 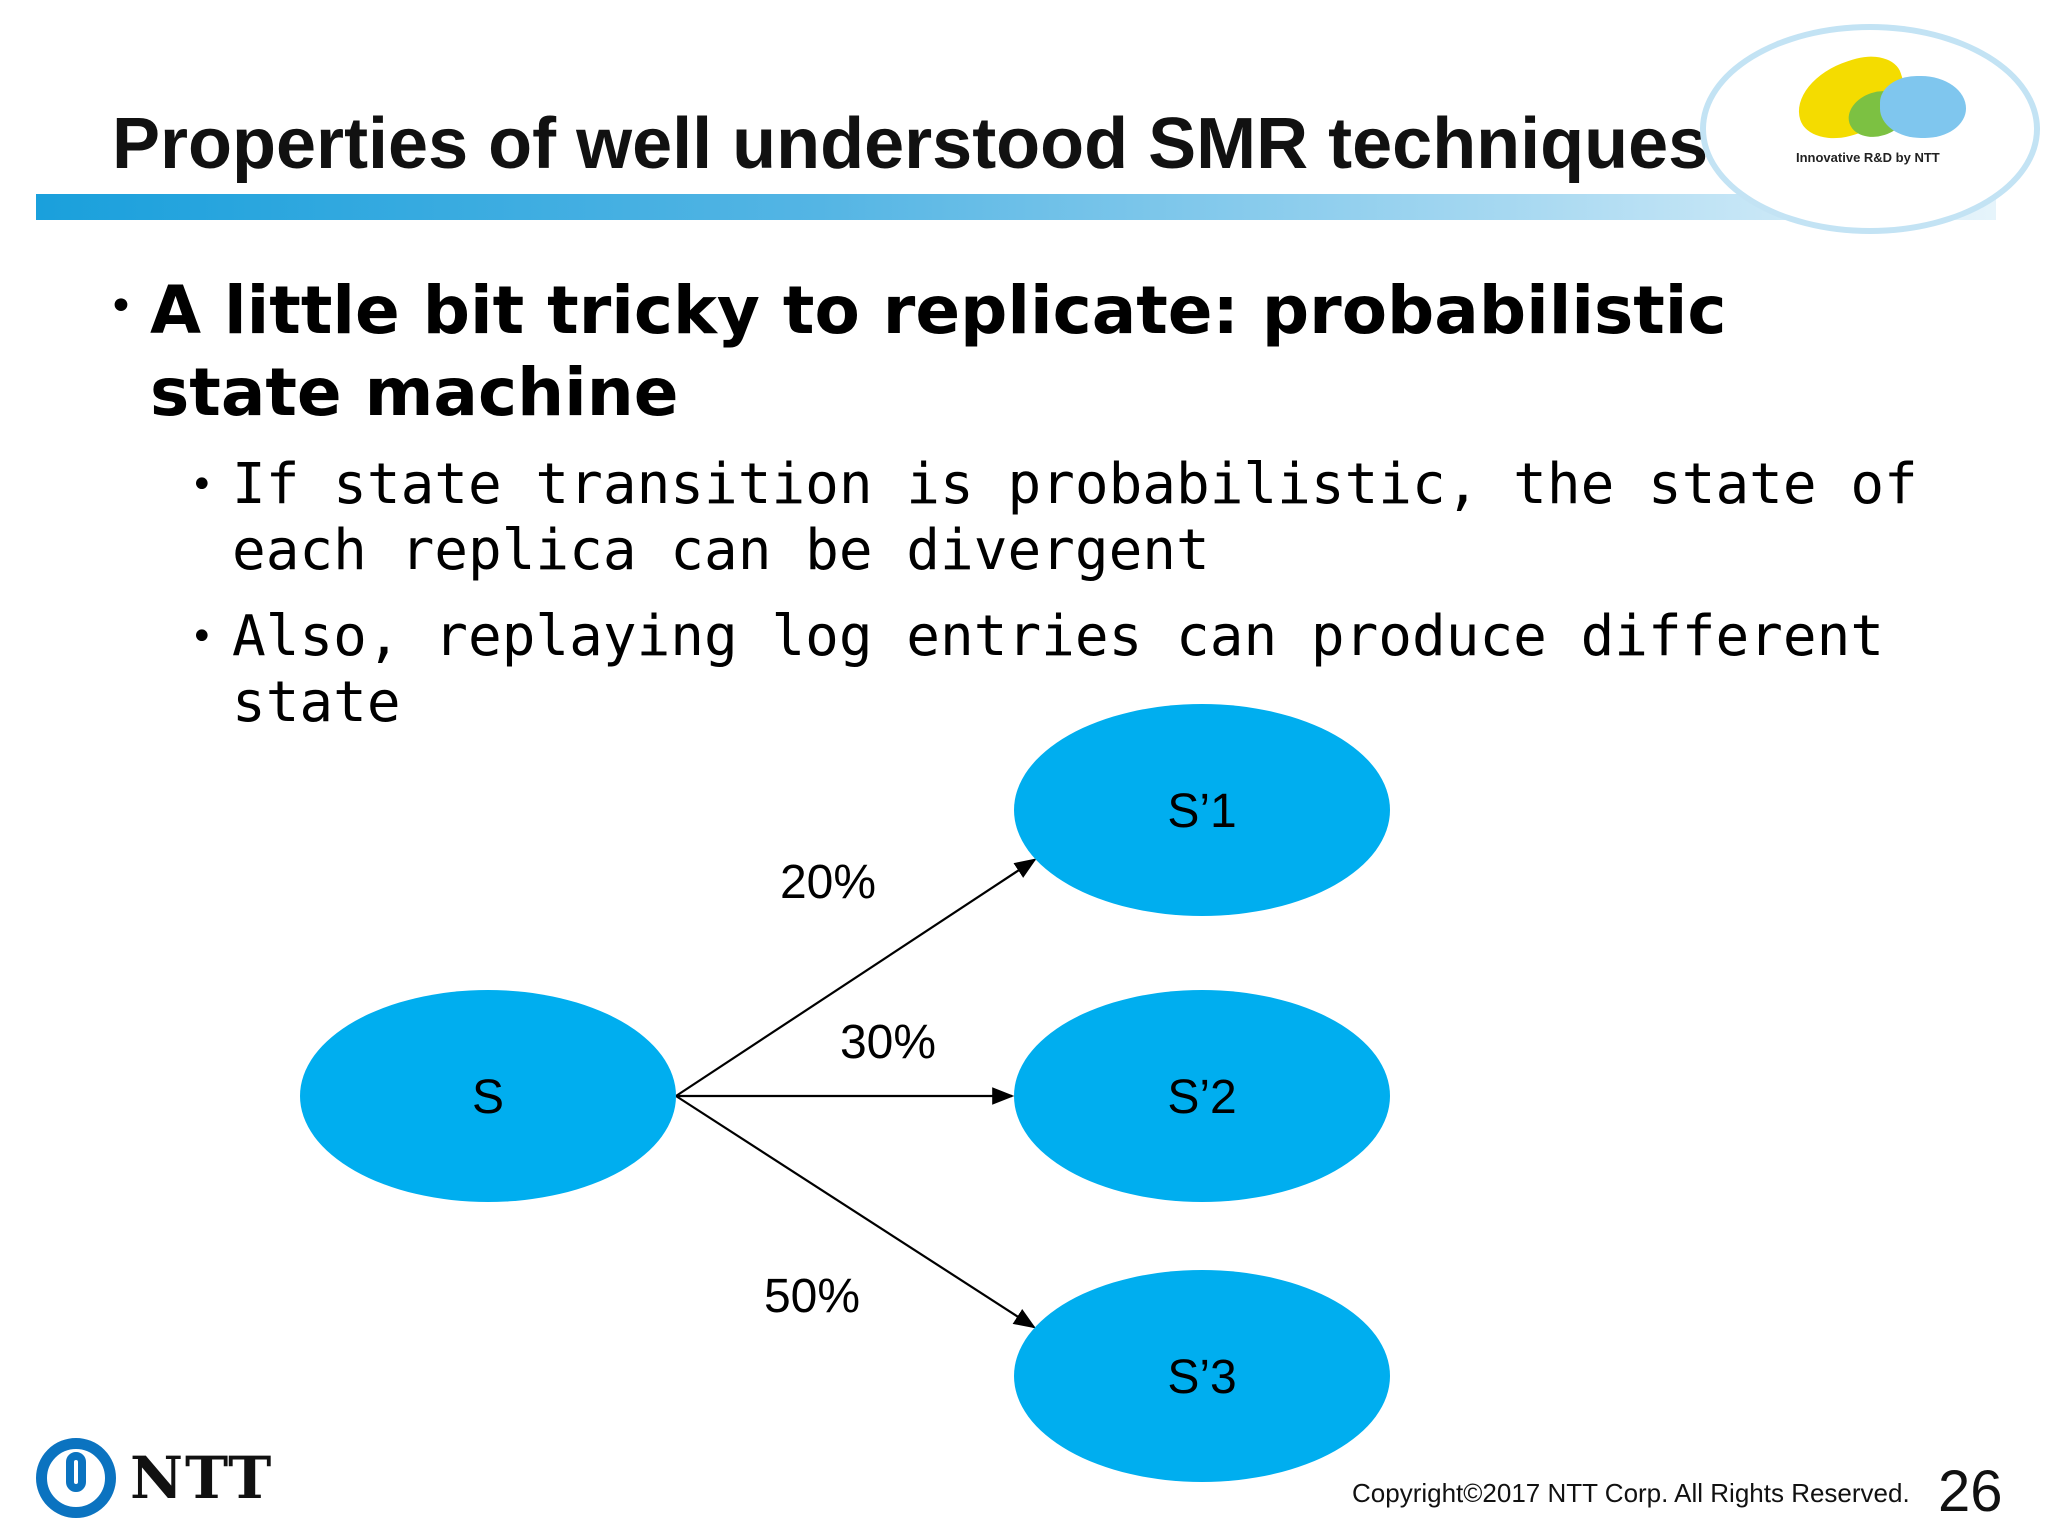 I want to click on transition-probability-label: 50%, so click(x=812, y=1296).